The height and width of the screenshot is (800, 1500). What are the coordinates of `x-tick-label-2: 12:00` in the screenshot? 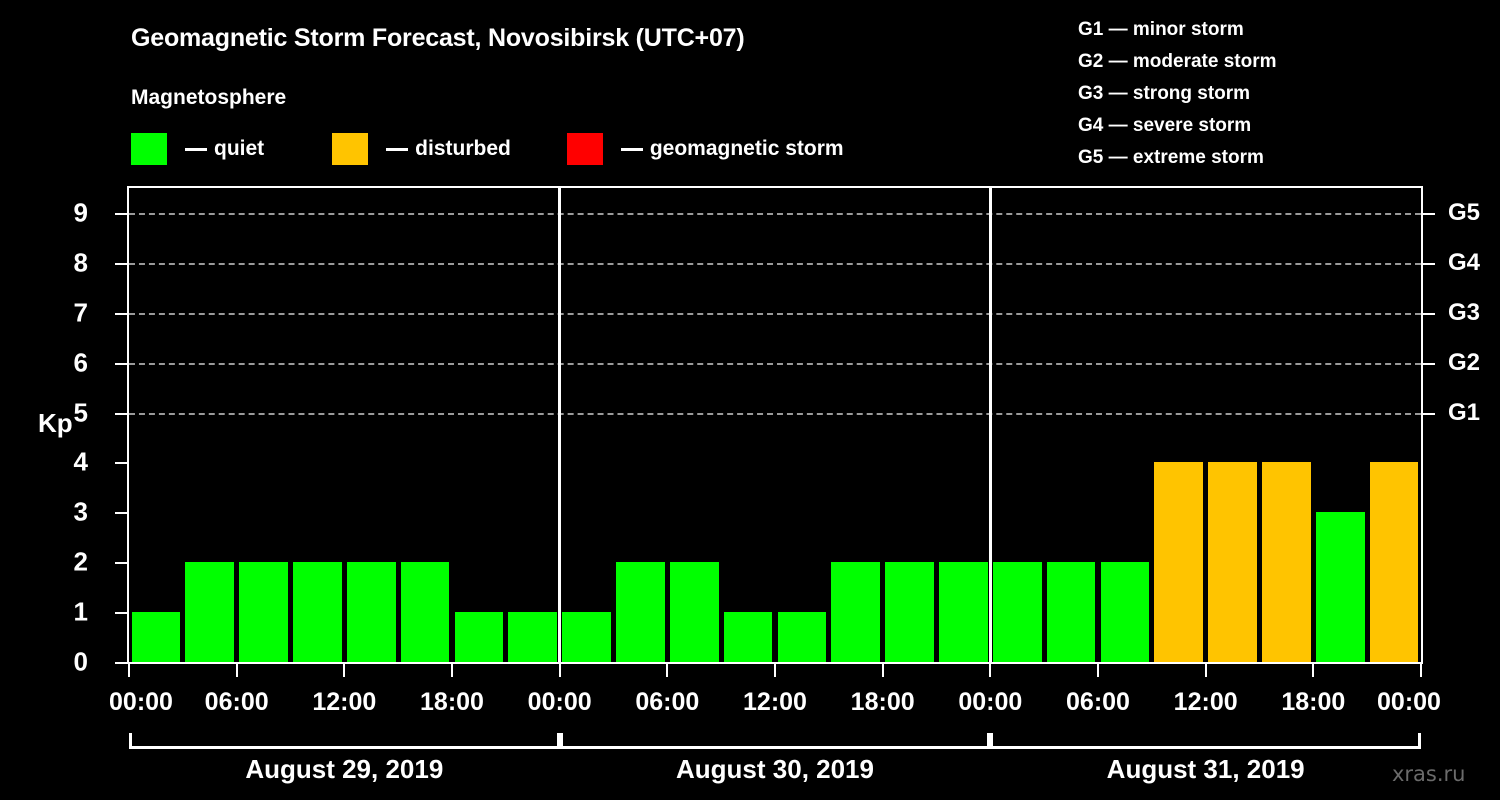 It's located at (344, 702).